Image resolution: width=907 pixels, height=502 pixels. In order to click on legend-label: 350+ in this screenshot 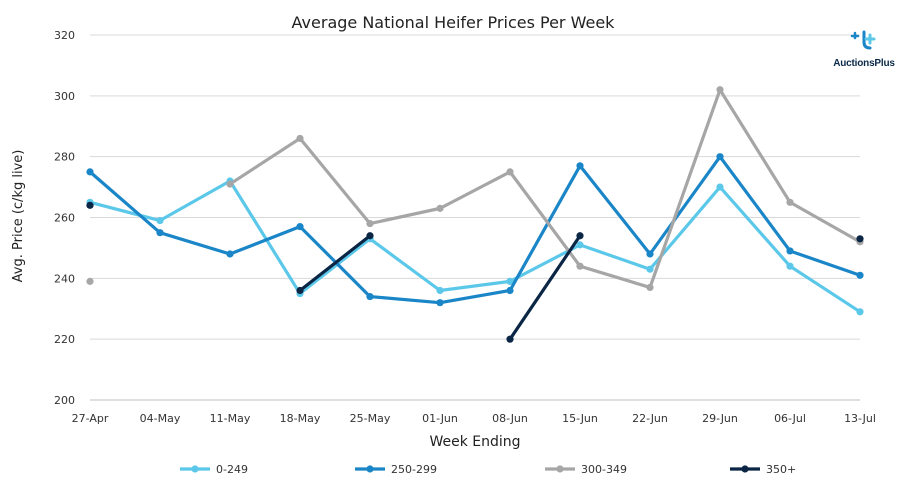, I will do `click(781, 469)`.